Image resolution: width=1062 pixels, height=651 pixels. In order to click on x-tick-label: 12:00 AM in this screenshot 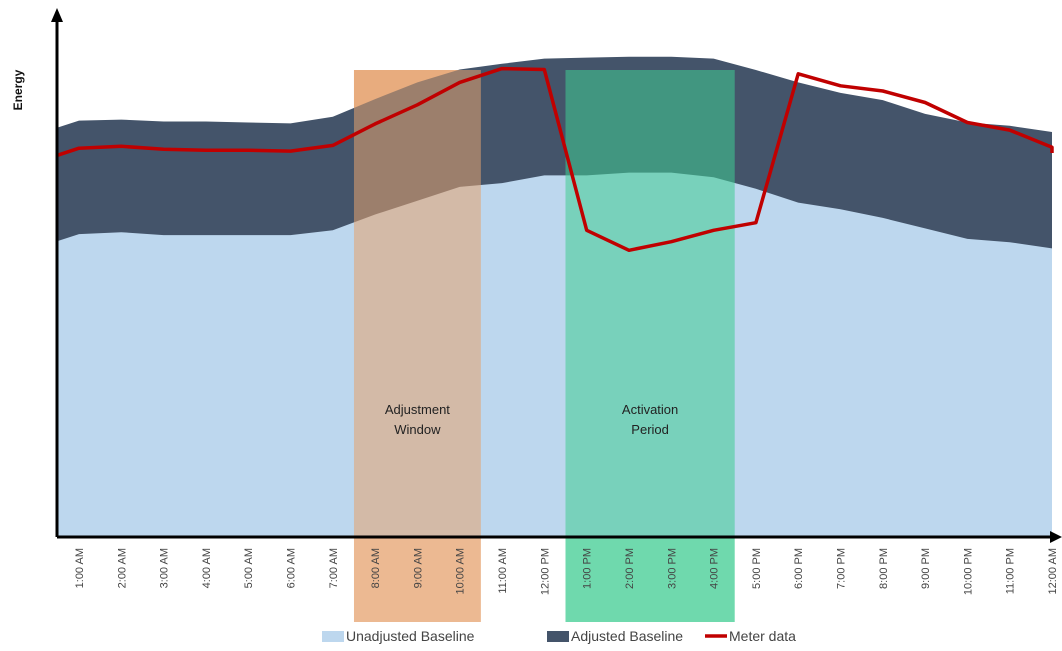, I will do `click(1053, 571)`.